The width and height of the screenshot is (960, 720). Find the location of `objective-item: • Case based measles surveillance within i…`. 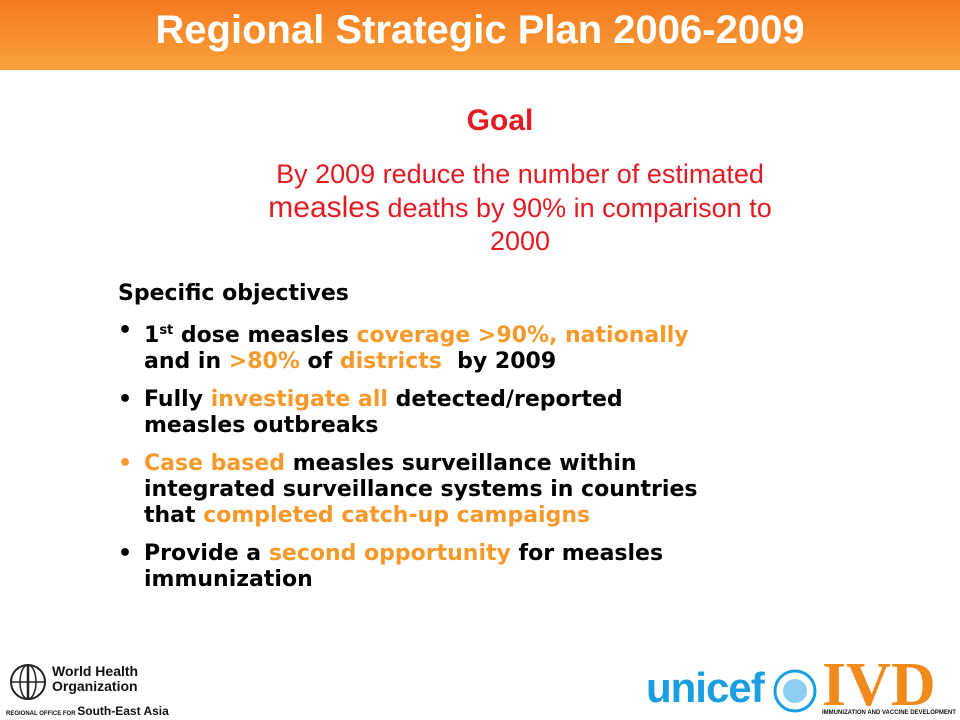

objective-item: • Case based measles surveillance within i… is located at coordinates (528, 490).